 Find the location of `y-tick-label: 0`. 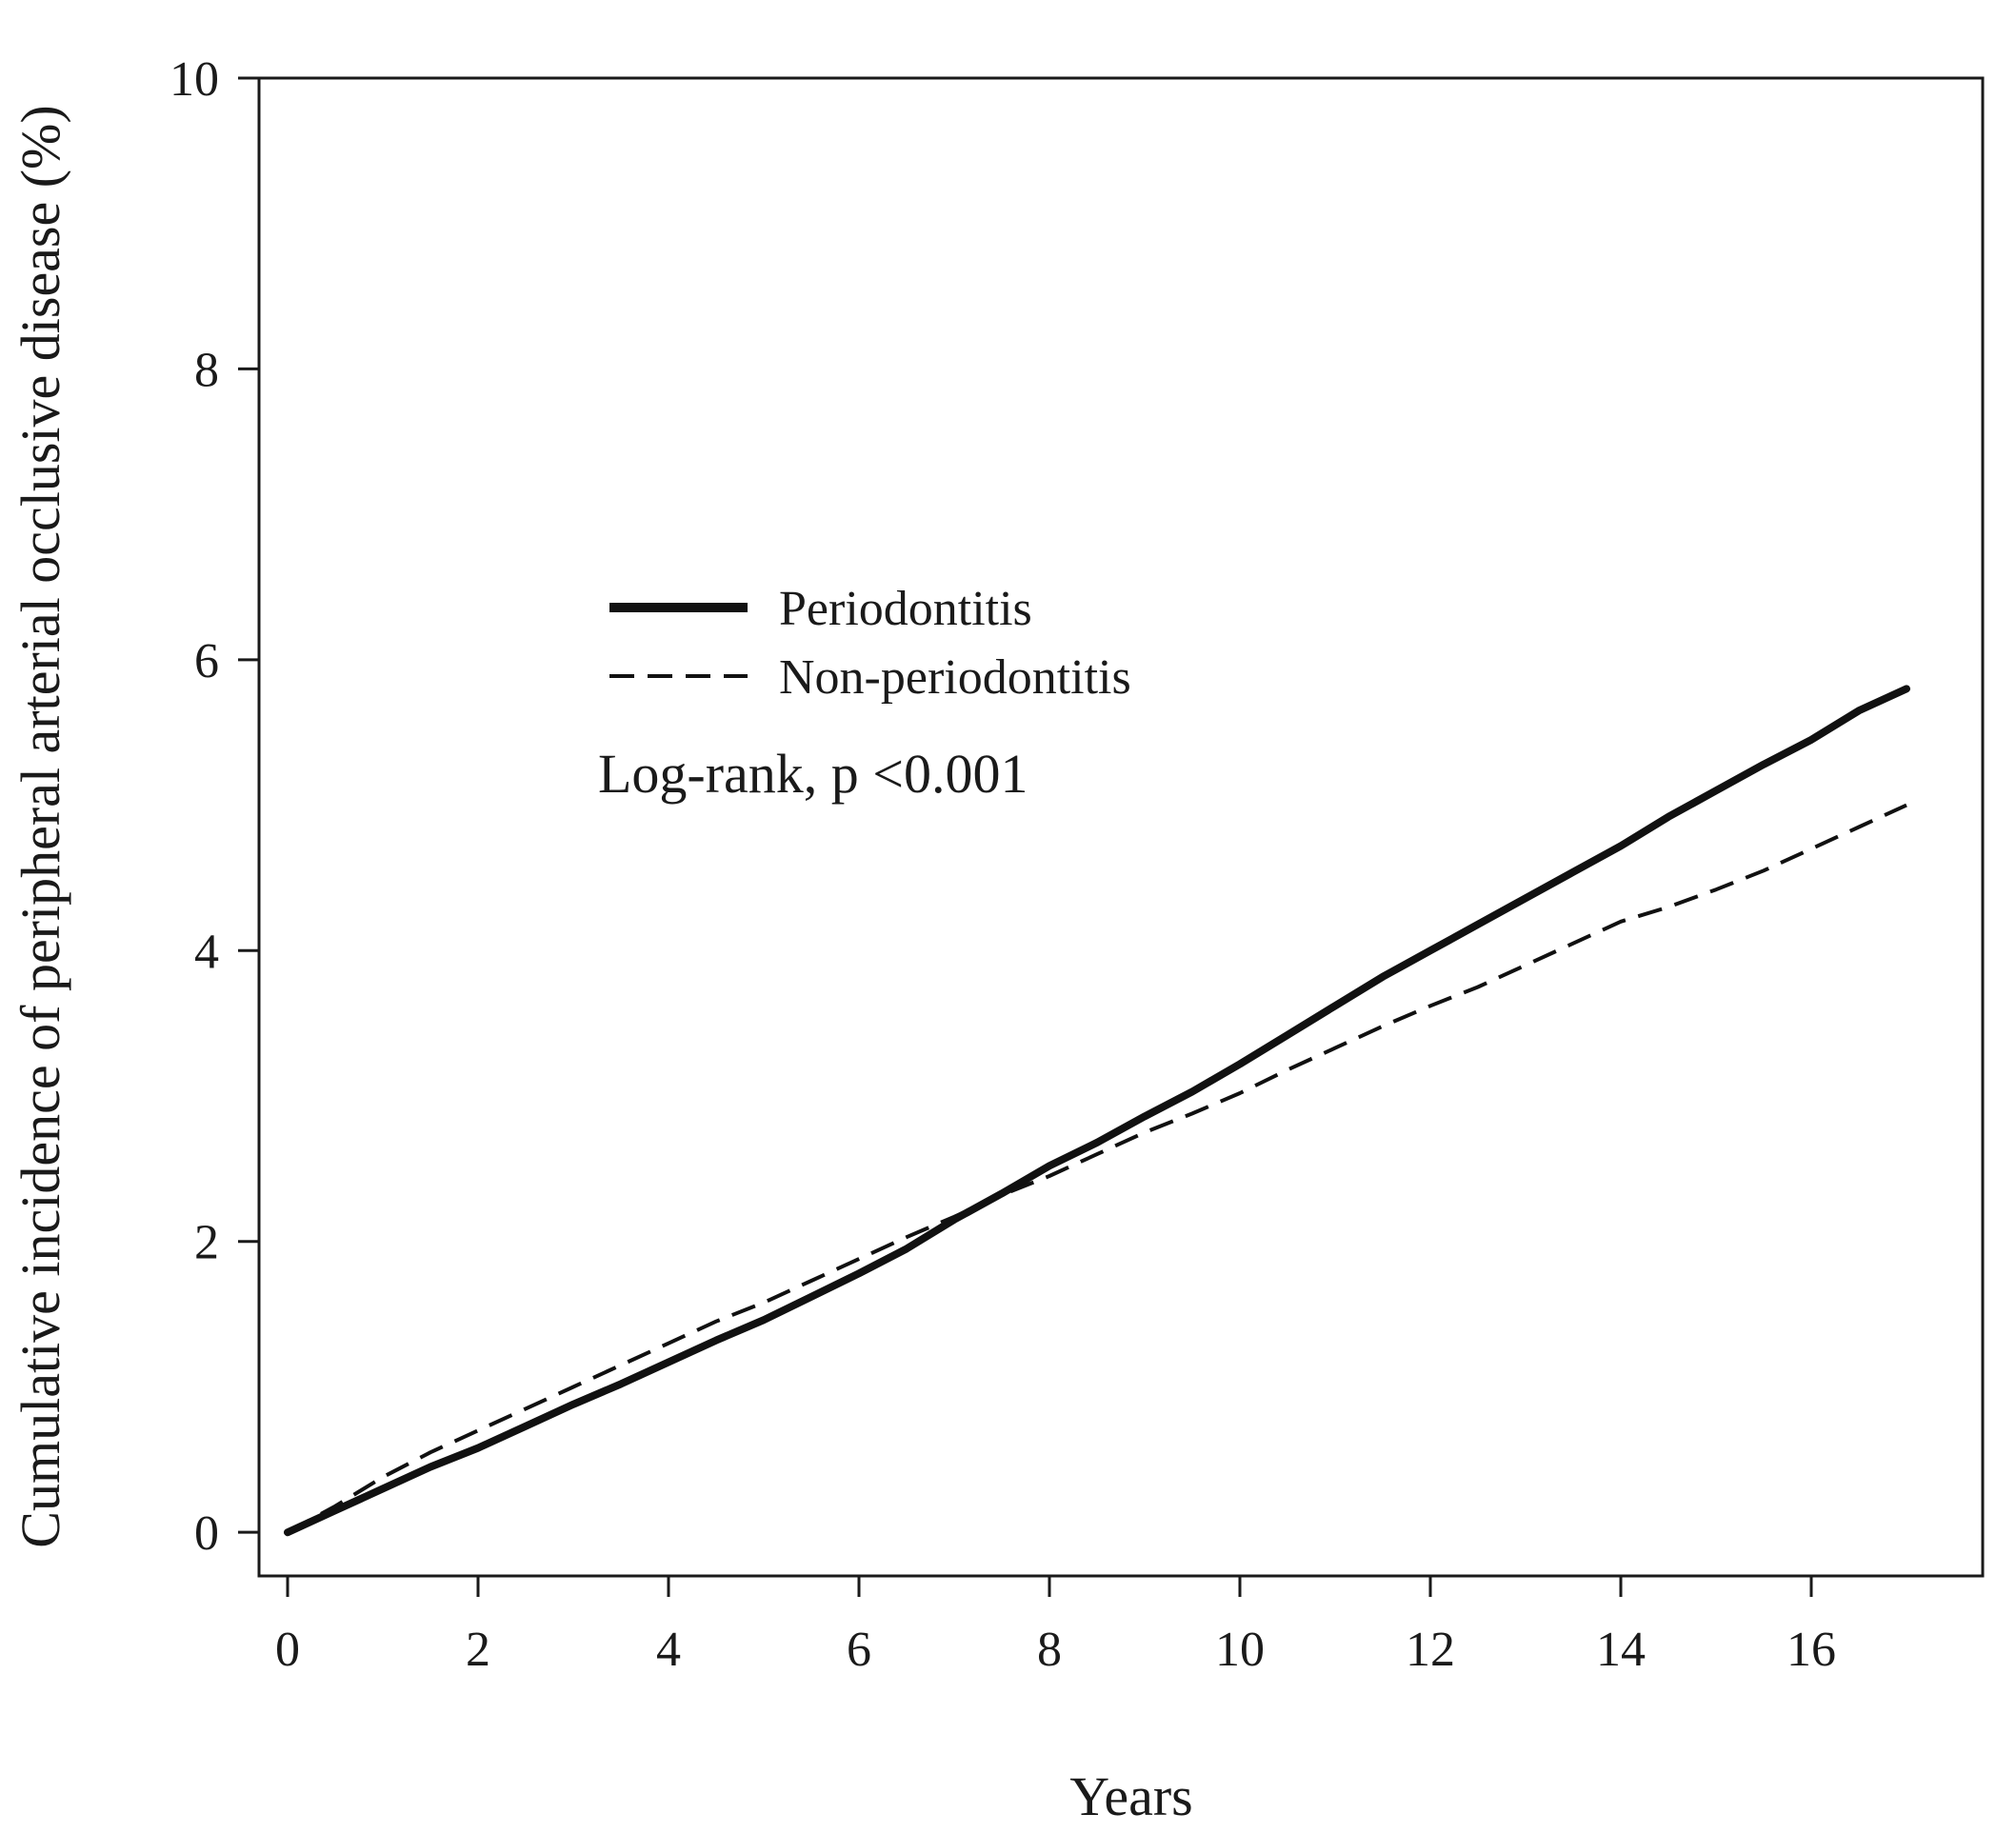

y-tick-label: 0 is located at coordinates (206, 1533).